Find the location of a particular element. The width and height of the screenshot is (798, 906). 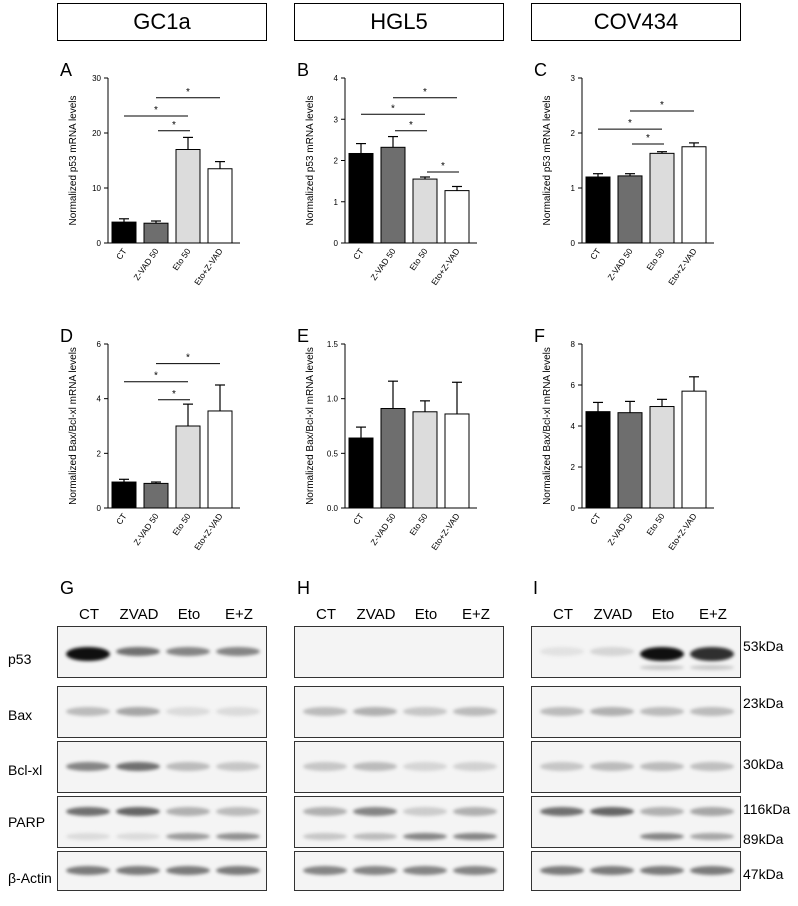

y-tick-label-d-3: 6 is located at coordinates (99, 344).